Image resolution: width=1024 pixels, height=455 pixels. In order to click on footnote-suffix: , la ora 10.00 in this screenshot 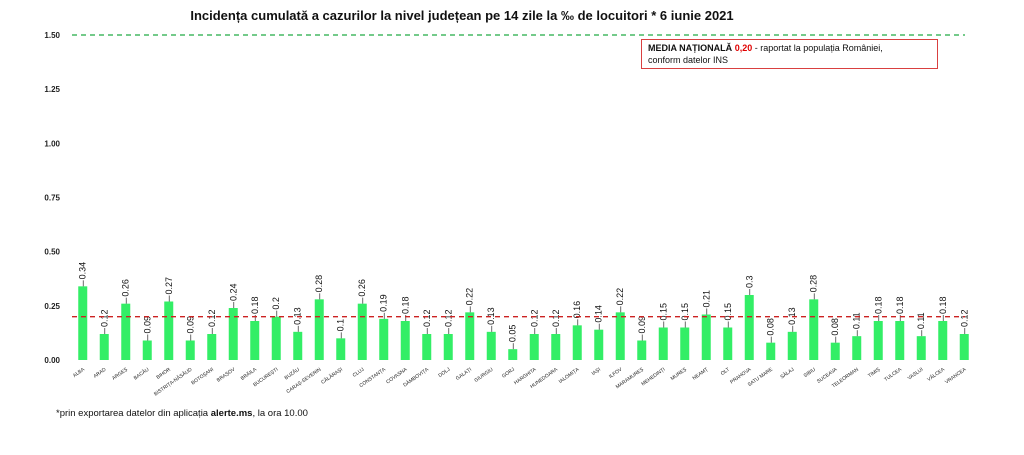, I will do `click(280, 413)`.